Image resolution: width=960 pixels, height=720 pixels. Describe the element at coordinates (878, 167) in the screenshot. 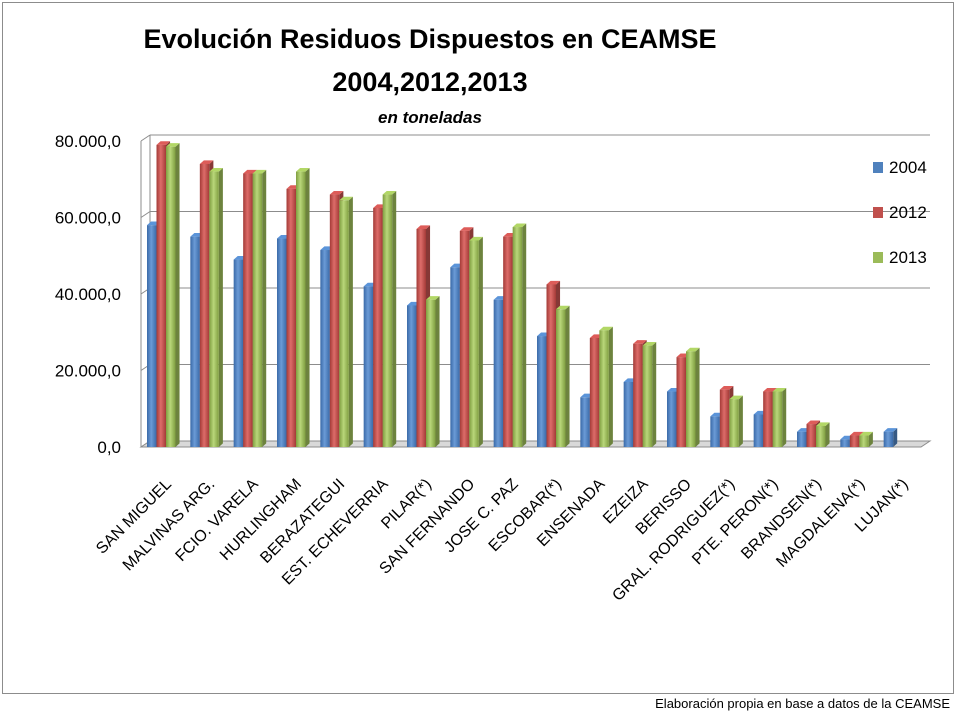

I see `legend-swatch-2004` at that location.